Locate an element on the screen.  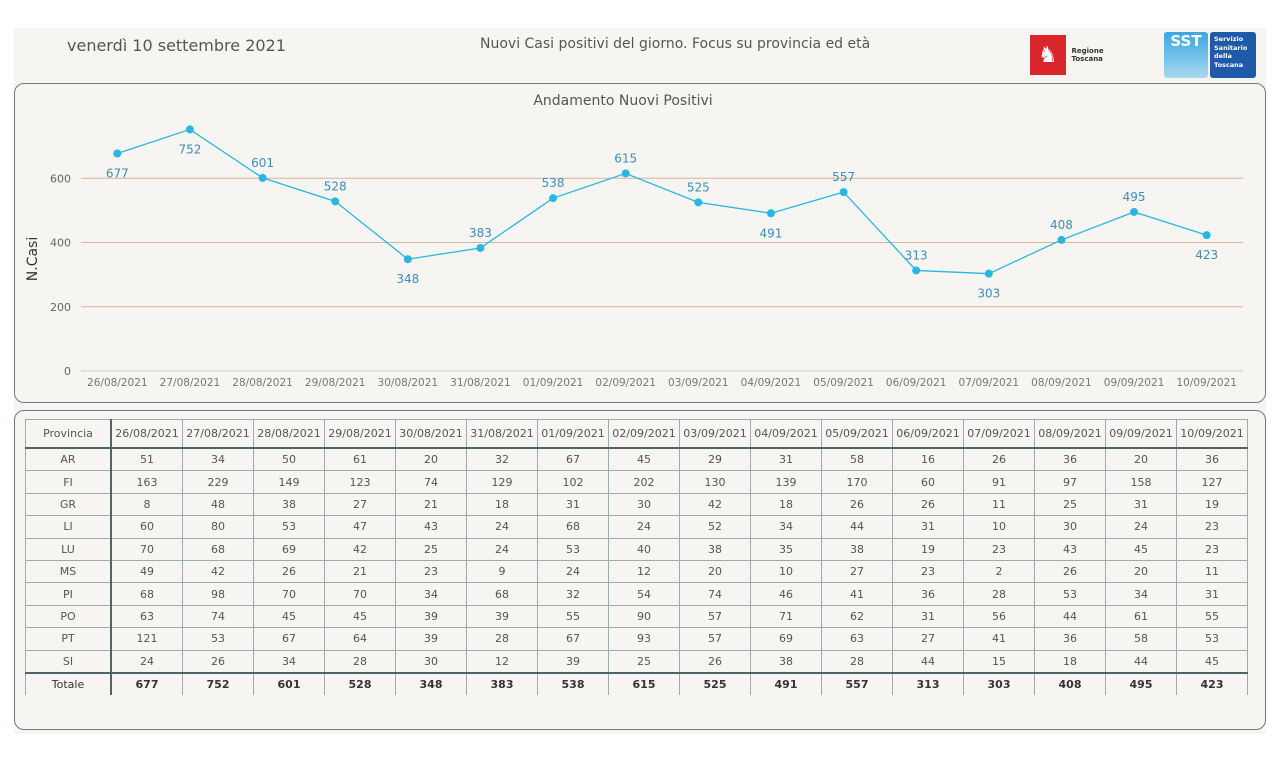
total-cell: 303 is located at coordinates (999, 683).